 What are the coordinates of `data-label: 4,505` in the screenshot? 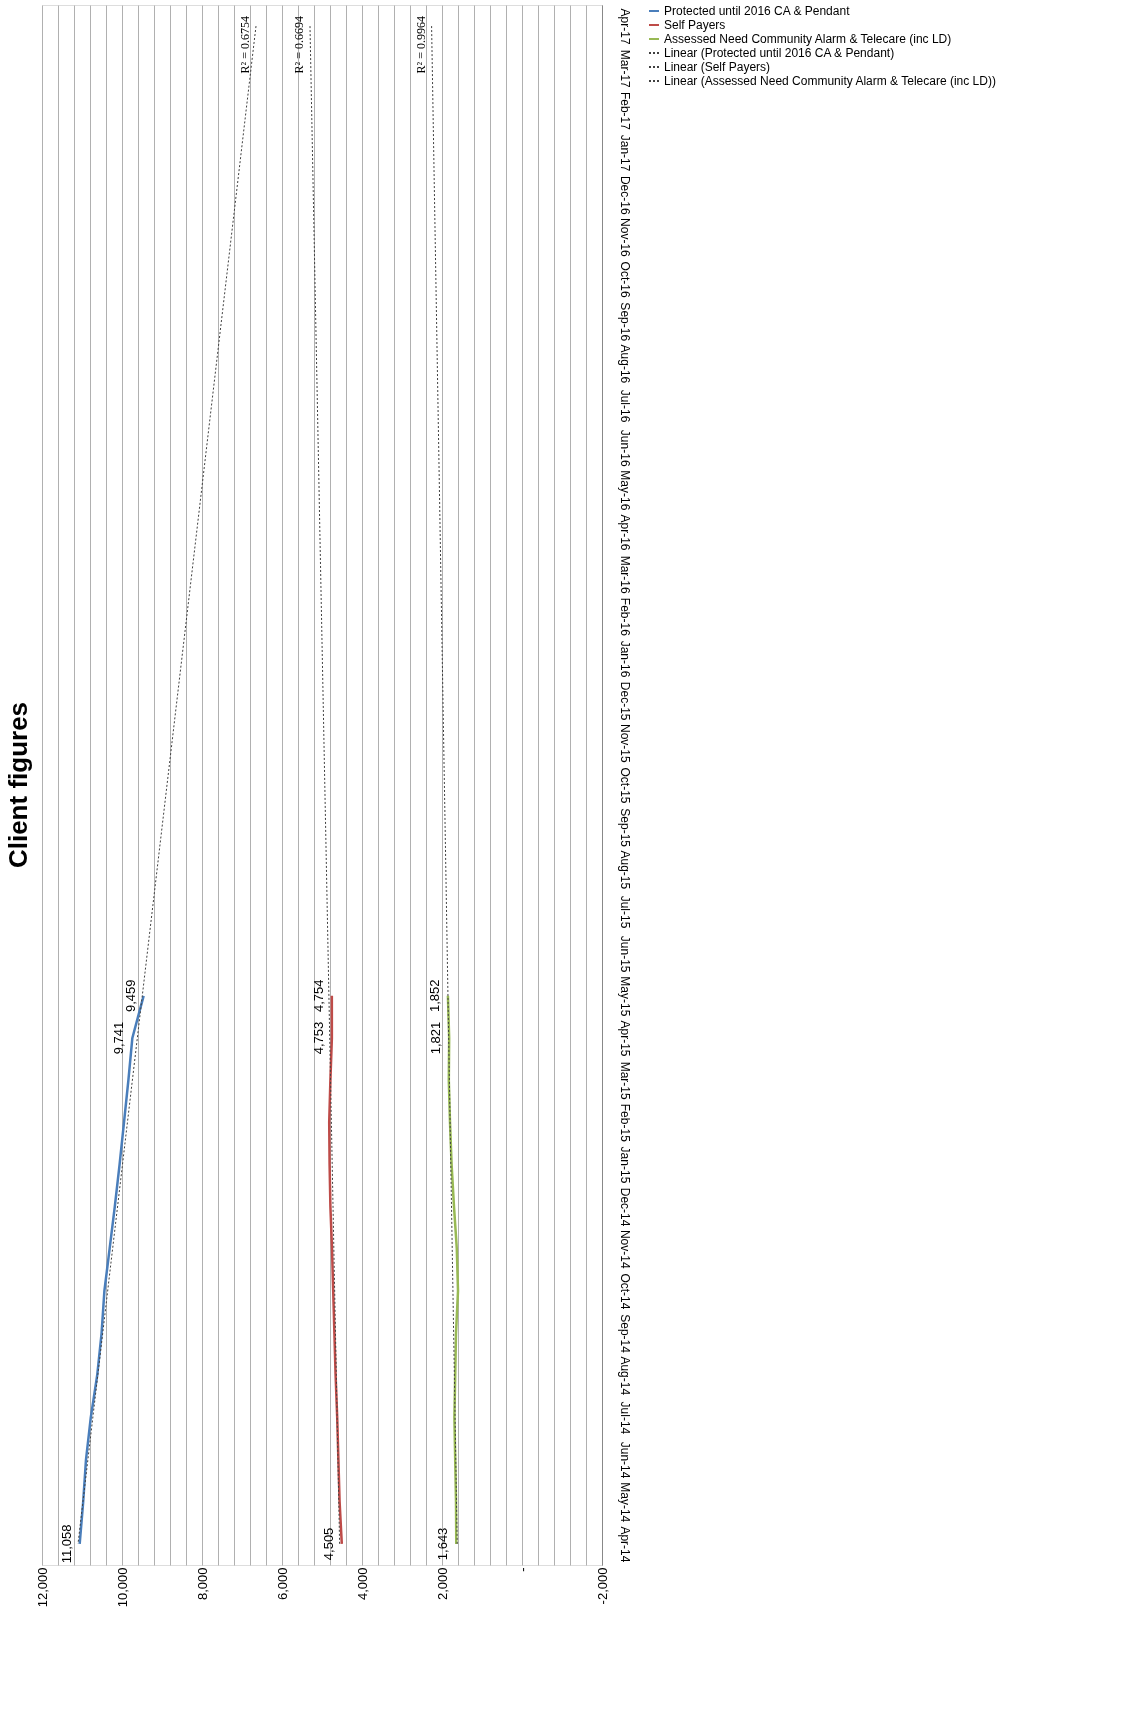 It's located at (328, 1544).